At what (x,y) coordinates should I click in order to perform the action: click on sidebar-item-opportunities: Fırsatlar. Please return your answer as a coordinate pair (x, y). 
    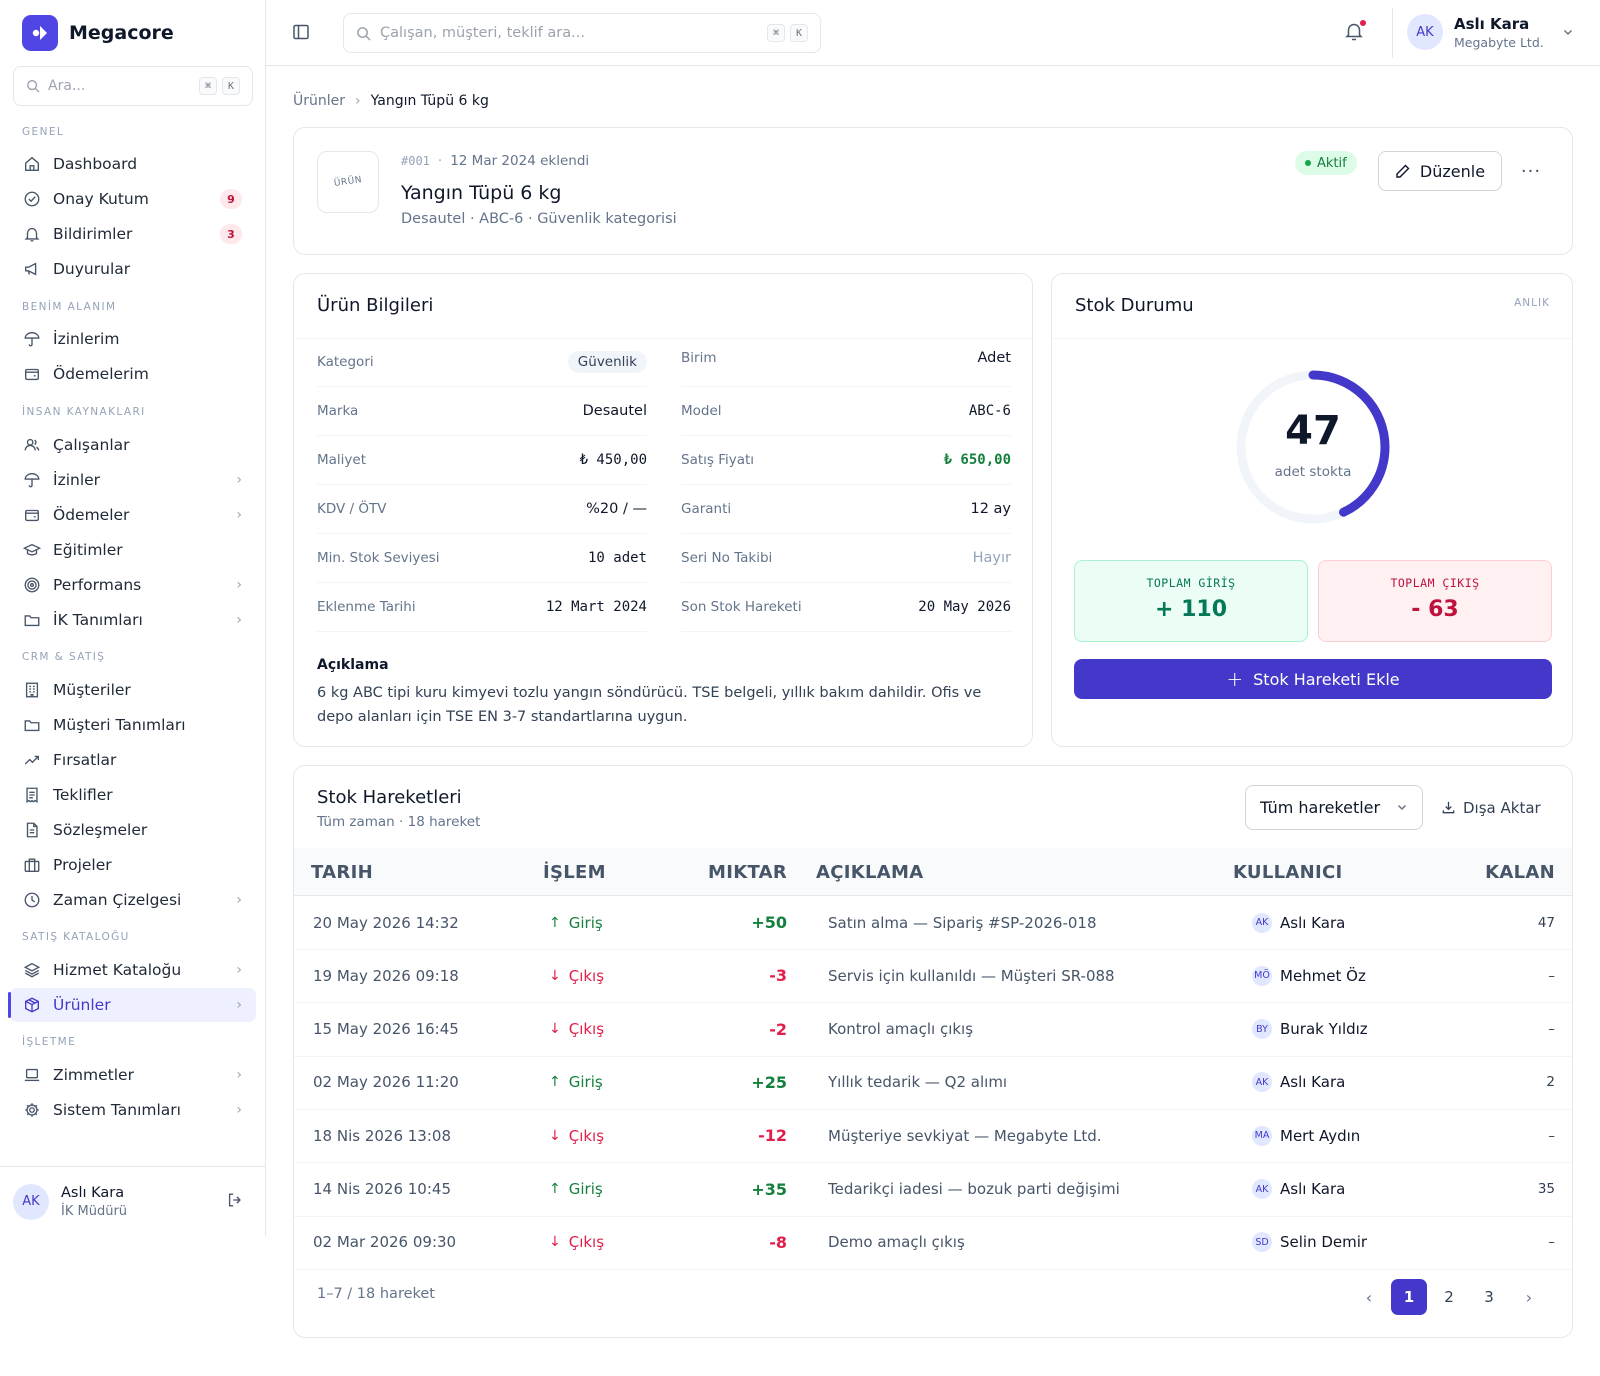
    Looking at the image, I should click on (133, 760).